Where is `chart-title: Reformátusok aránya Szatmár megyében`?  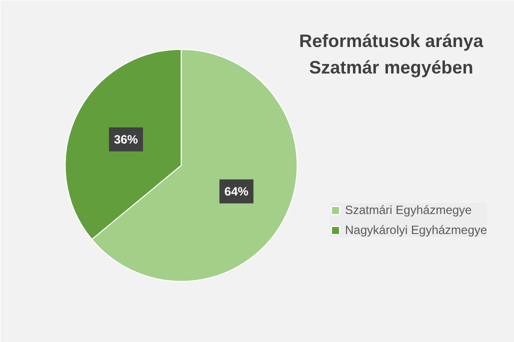
chart-title: Reformátusok aránya Szatmár megyében is located at coordinates (391, 54).